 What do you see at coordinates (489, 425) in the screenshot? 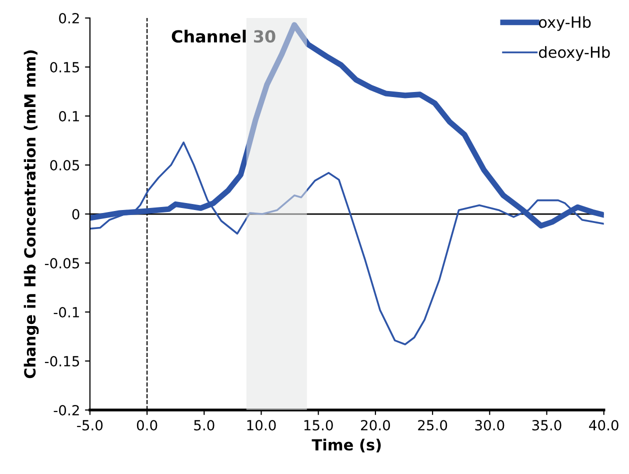
I see `x-tick-label: 30.0` at bounding box center [489, 425].